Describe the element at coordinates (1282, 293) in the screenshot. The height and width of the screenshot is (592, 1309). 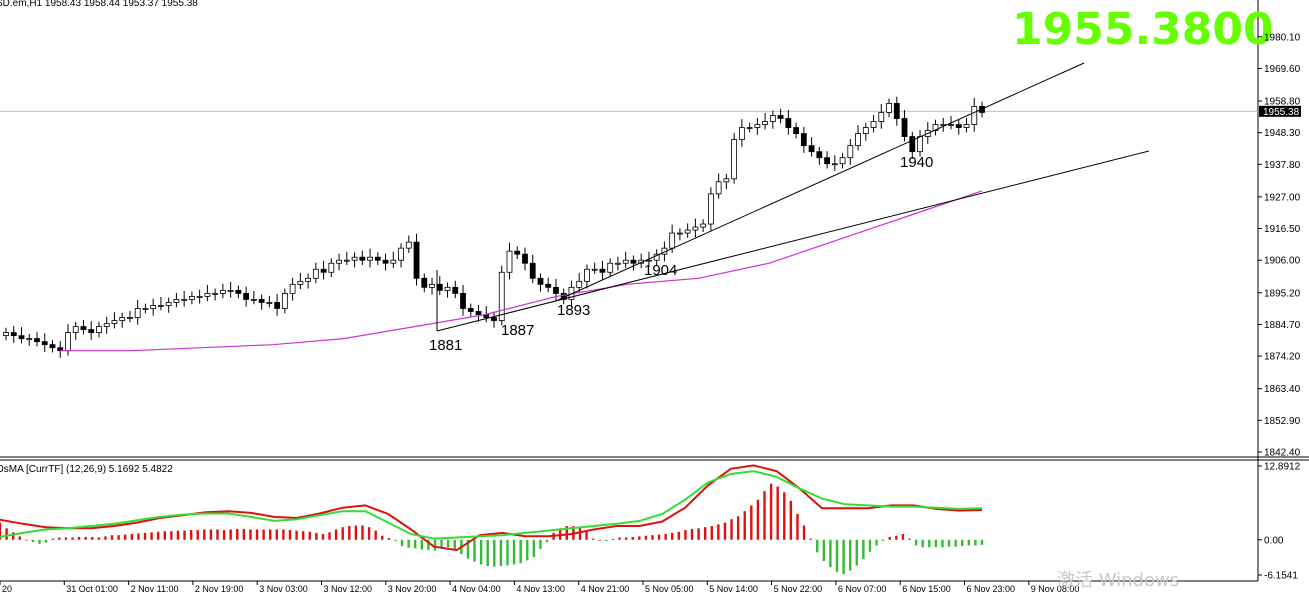
I see `y-tick-label: 1895.20` at that location.